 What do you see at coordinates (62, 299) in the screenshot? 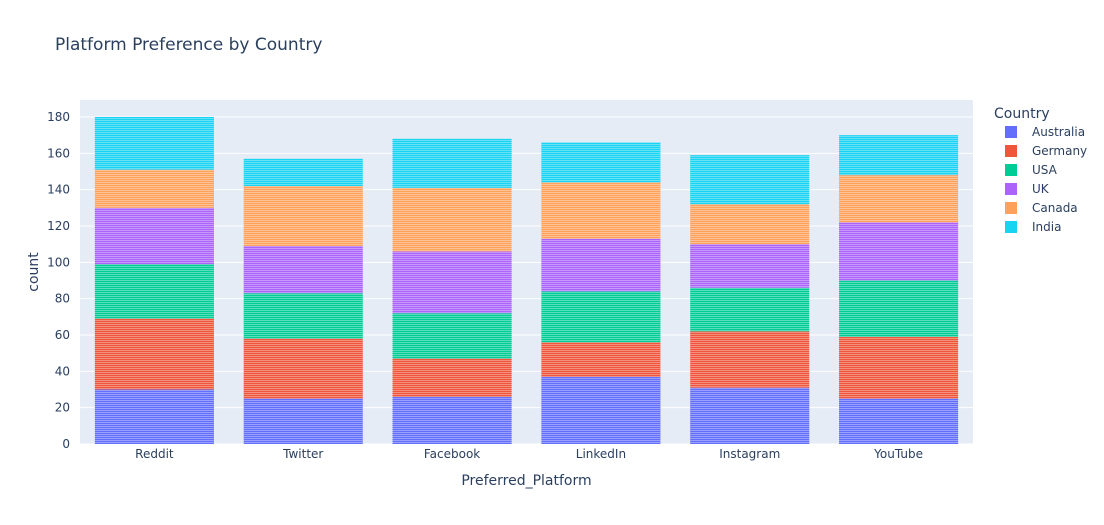
I see `y-tick-label: 80` at bounding box center [62, 299].